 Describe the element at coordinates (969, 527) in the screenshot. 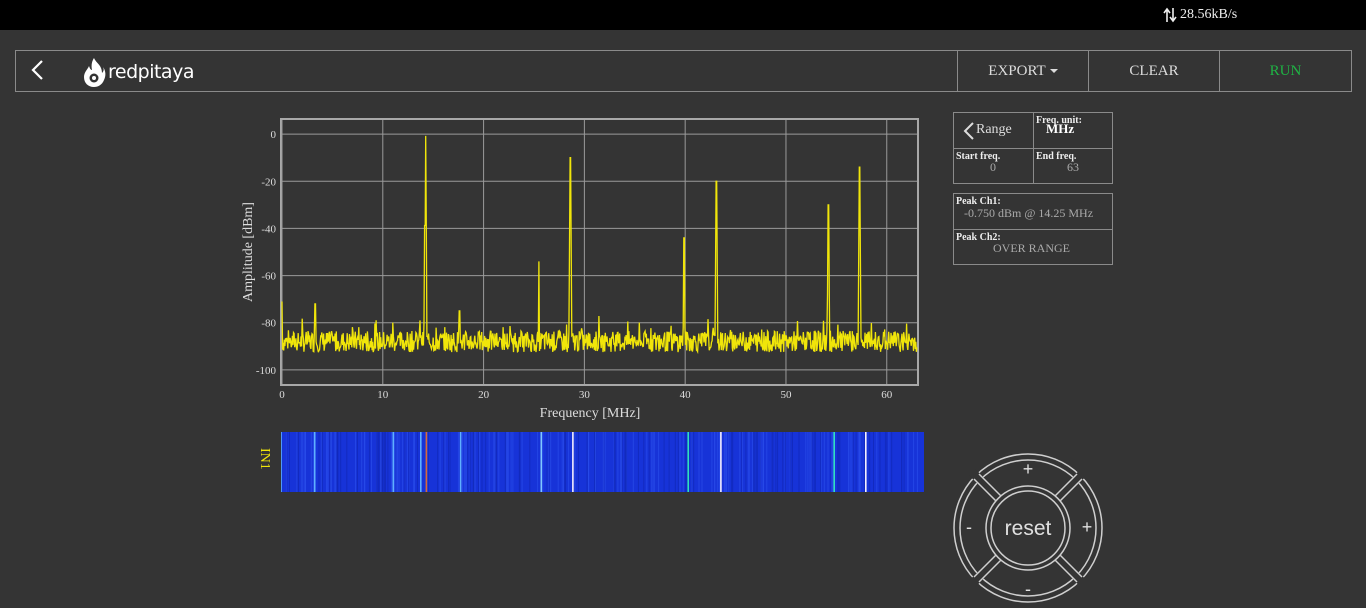

I see `zoom-out-x-button: -` at that location.